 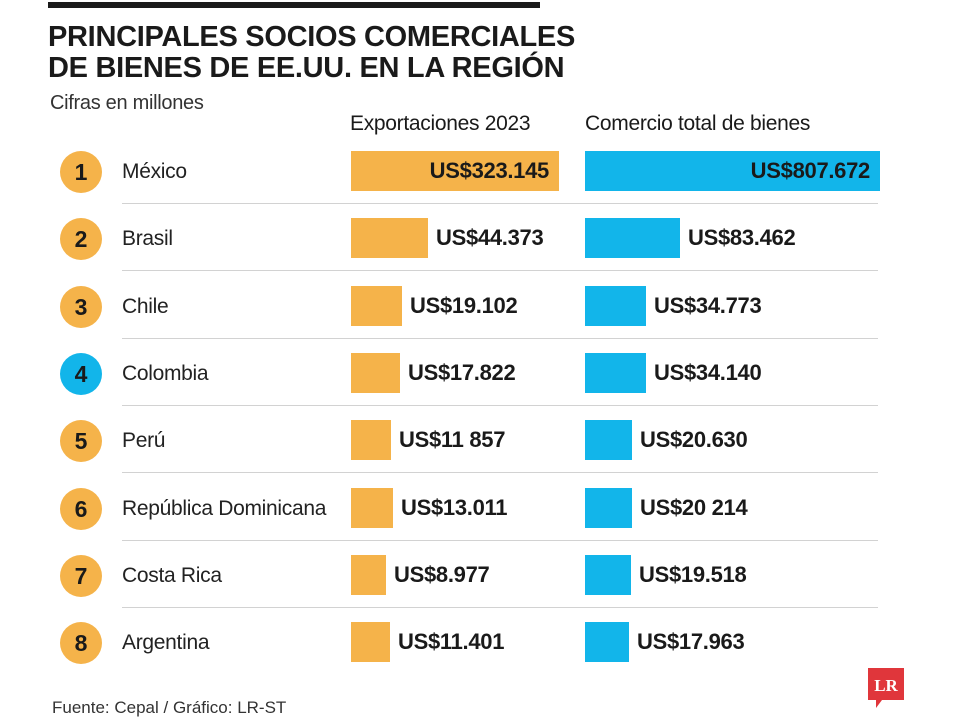 What do you see at coordinates (81, 509) in the screenshot?
I see `rank-badge: 6` at bounding box center [81, 509].